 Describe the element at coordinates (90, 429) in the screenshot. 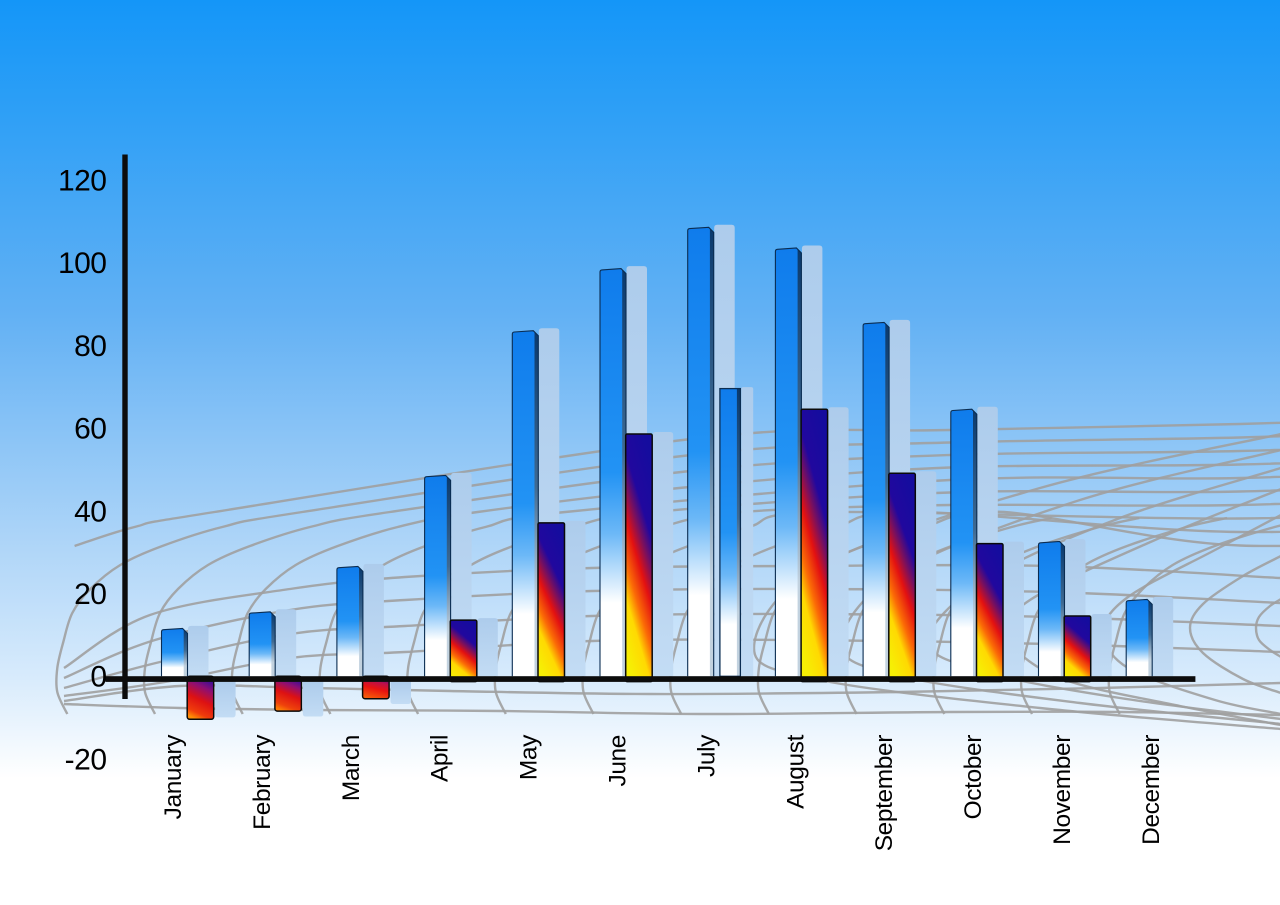

I see `svg-text: 60` at that location.